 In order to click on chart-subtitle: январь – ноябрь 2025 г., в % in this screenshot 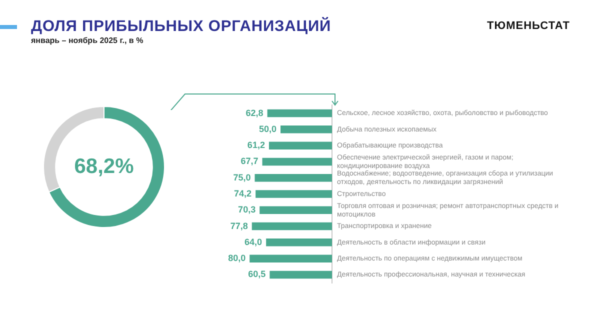, I will do `click(87, 40)`.